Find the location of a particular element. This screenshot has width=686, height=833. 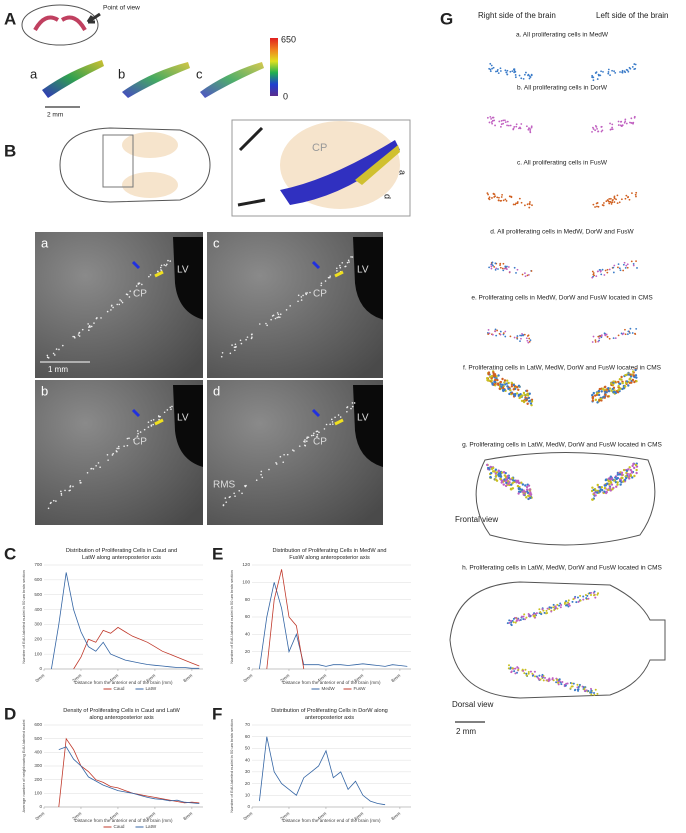

section-label: a is located at coordinates (403, 172).